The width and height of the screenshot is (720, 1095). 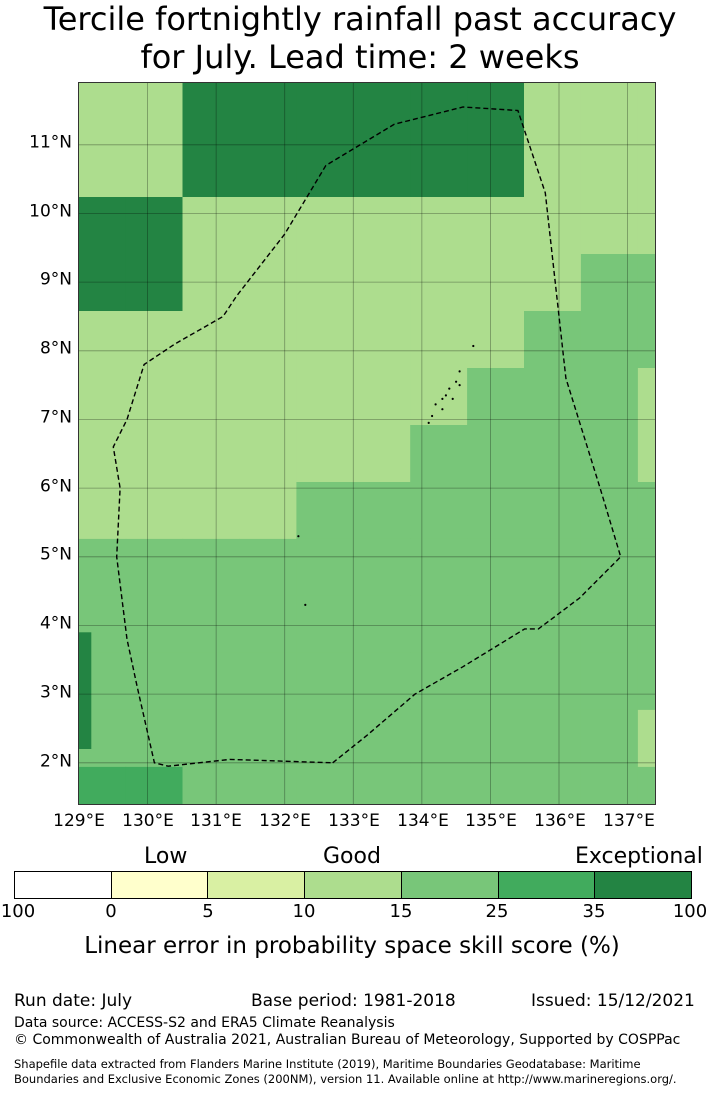 What do you see at coordinates (560, 821) in the screenshot?
I see `lon-label-136e: 136°E` at bounding box center [560, 821].